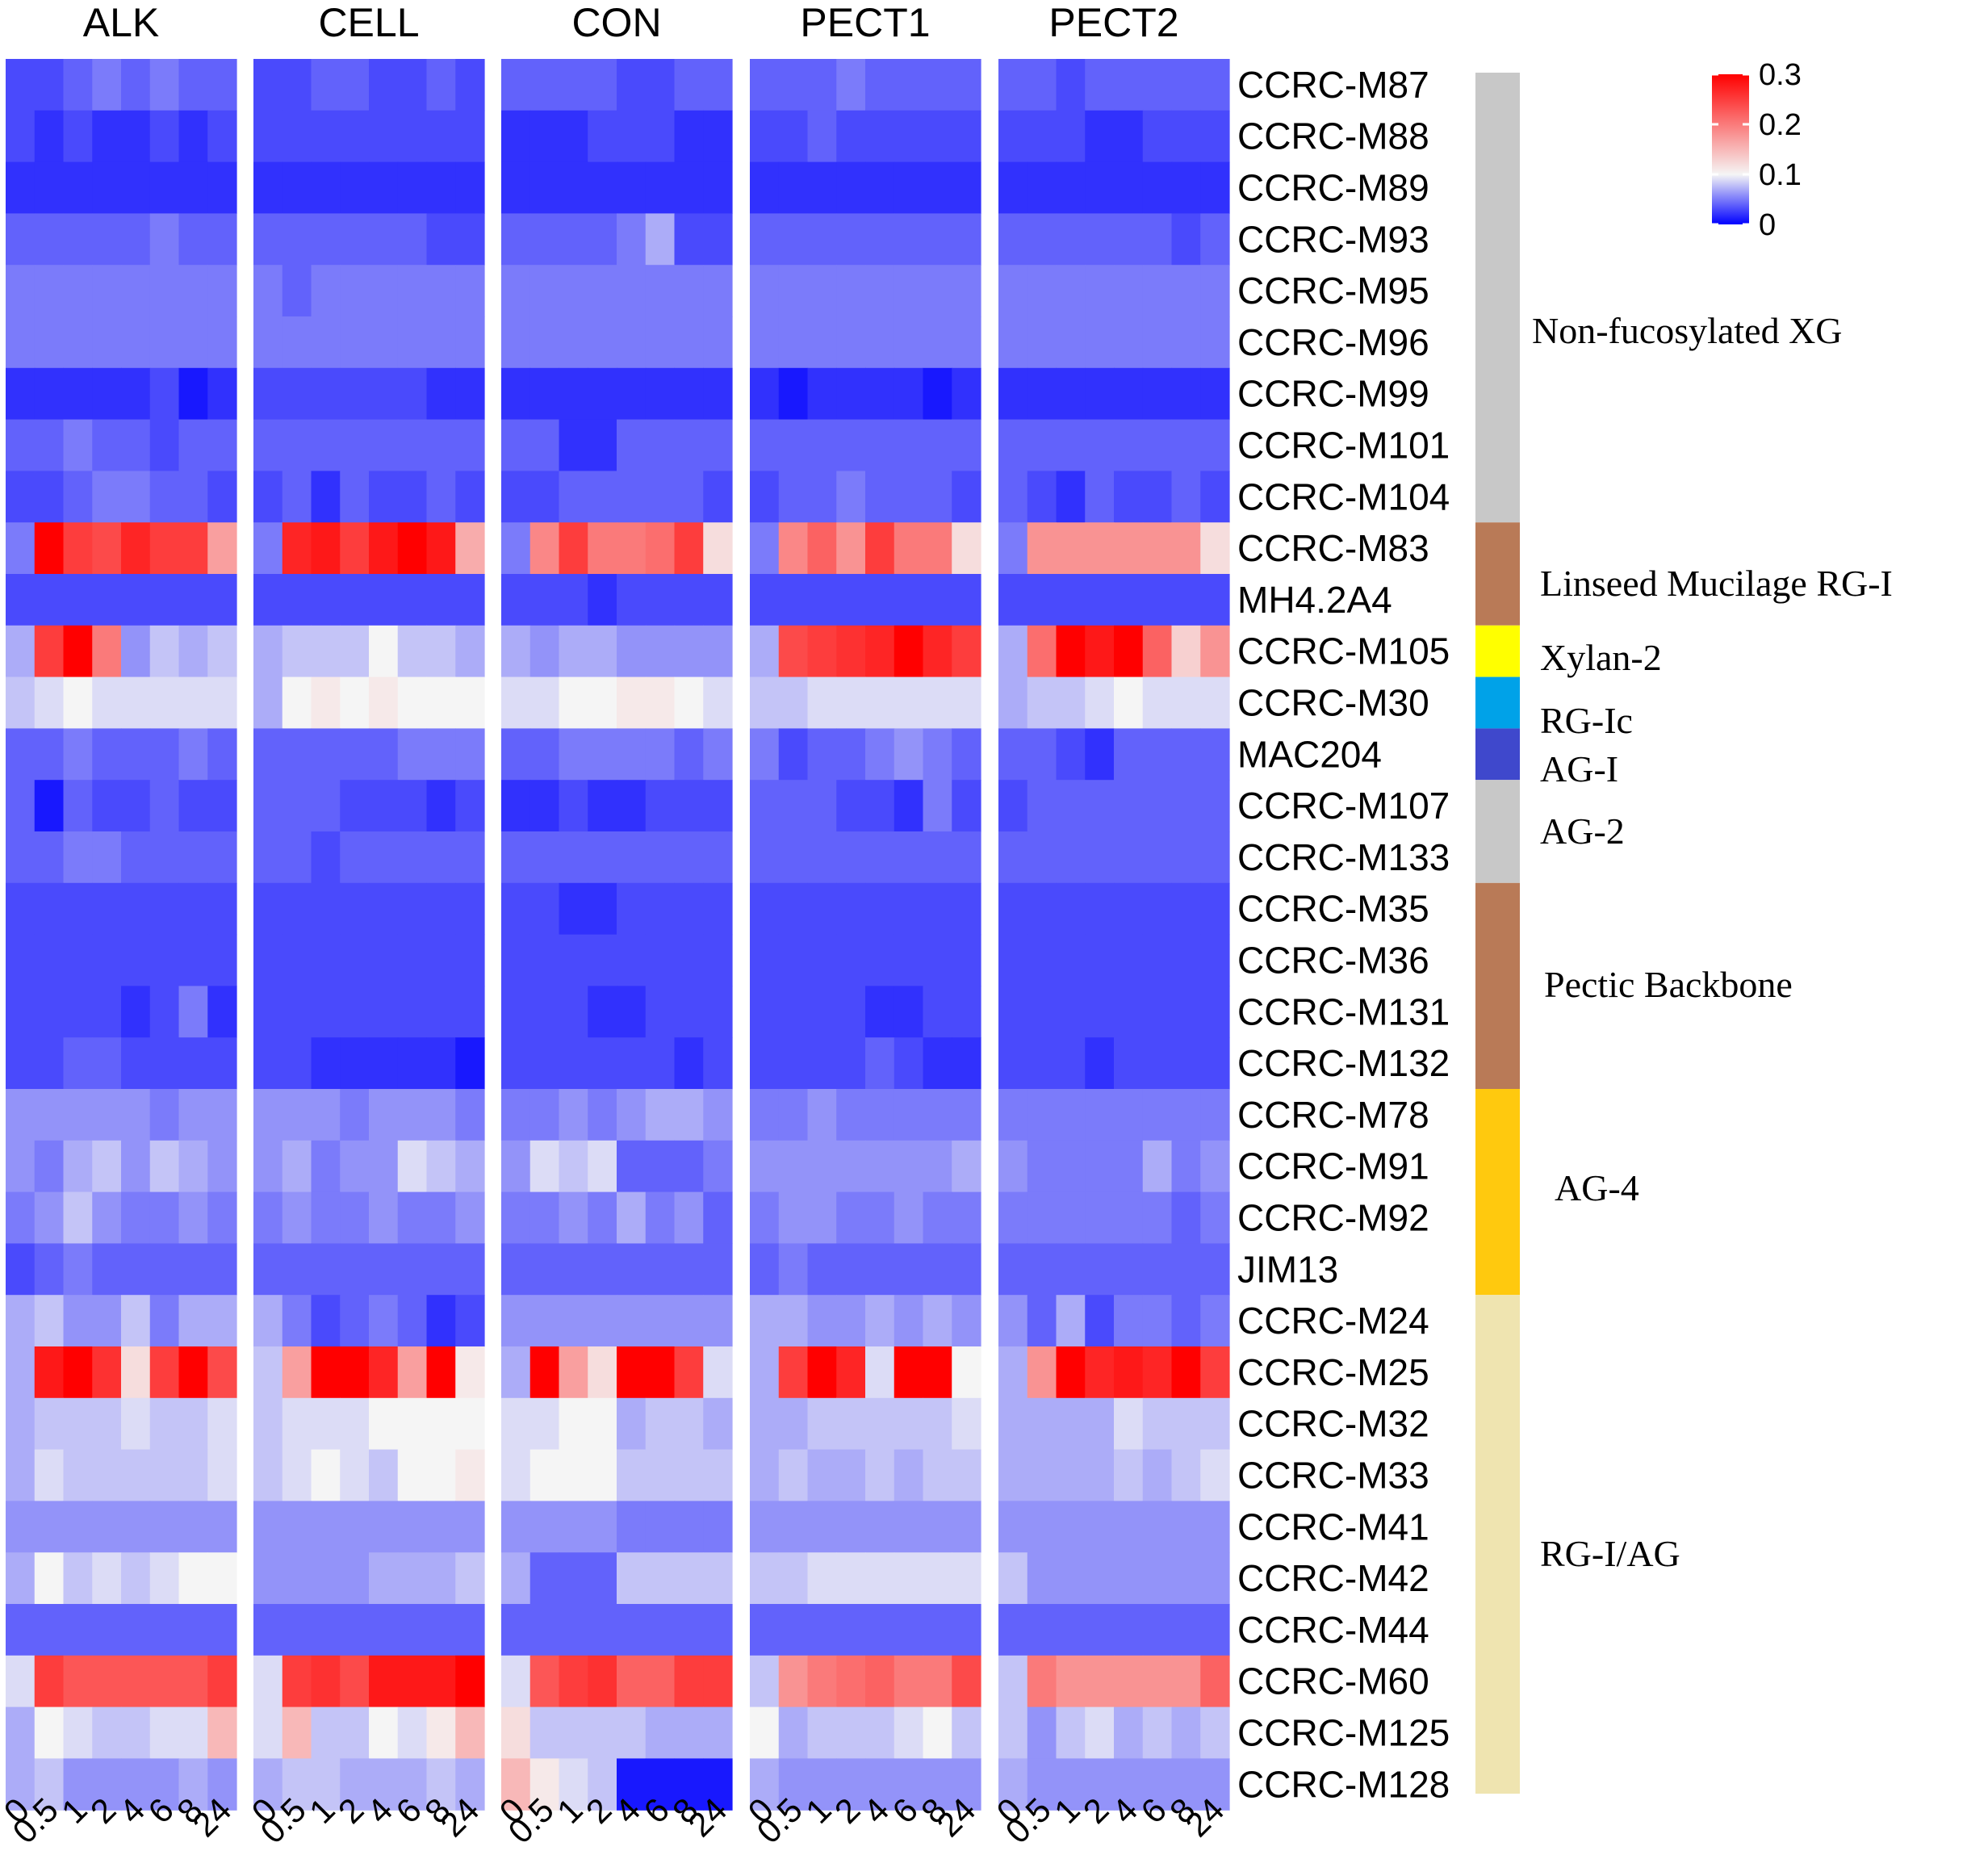 The image size is (1967, 1876). What do you see at coordinates (1780, 75) in the screenshot?
I see `colorbar-tick-label: 0.3` at bounding box center [1780, 75].